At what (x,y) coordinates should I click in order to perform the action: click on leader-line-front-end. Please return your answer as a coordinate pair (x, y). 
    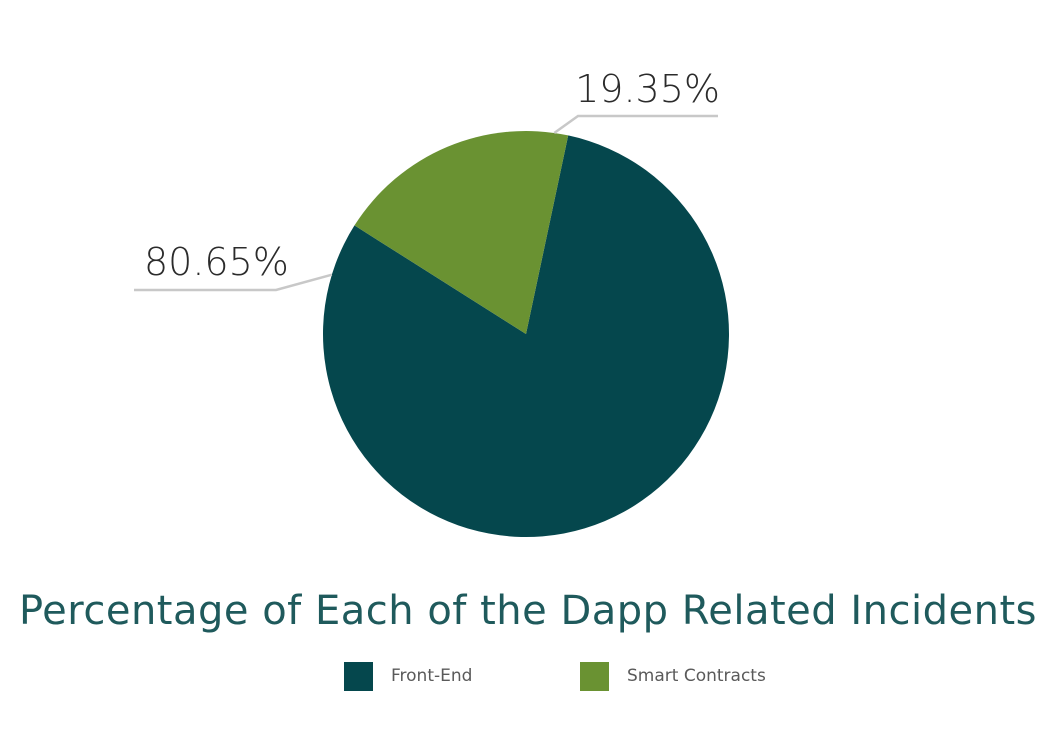
    Looking at the image, I should click on (233, 282).